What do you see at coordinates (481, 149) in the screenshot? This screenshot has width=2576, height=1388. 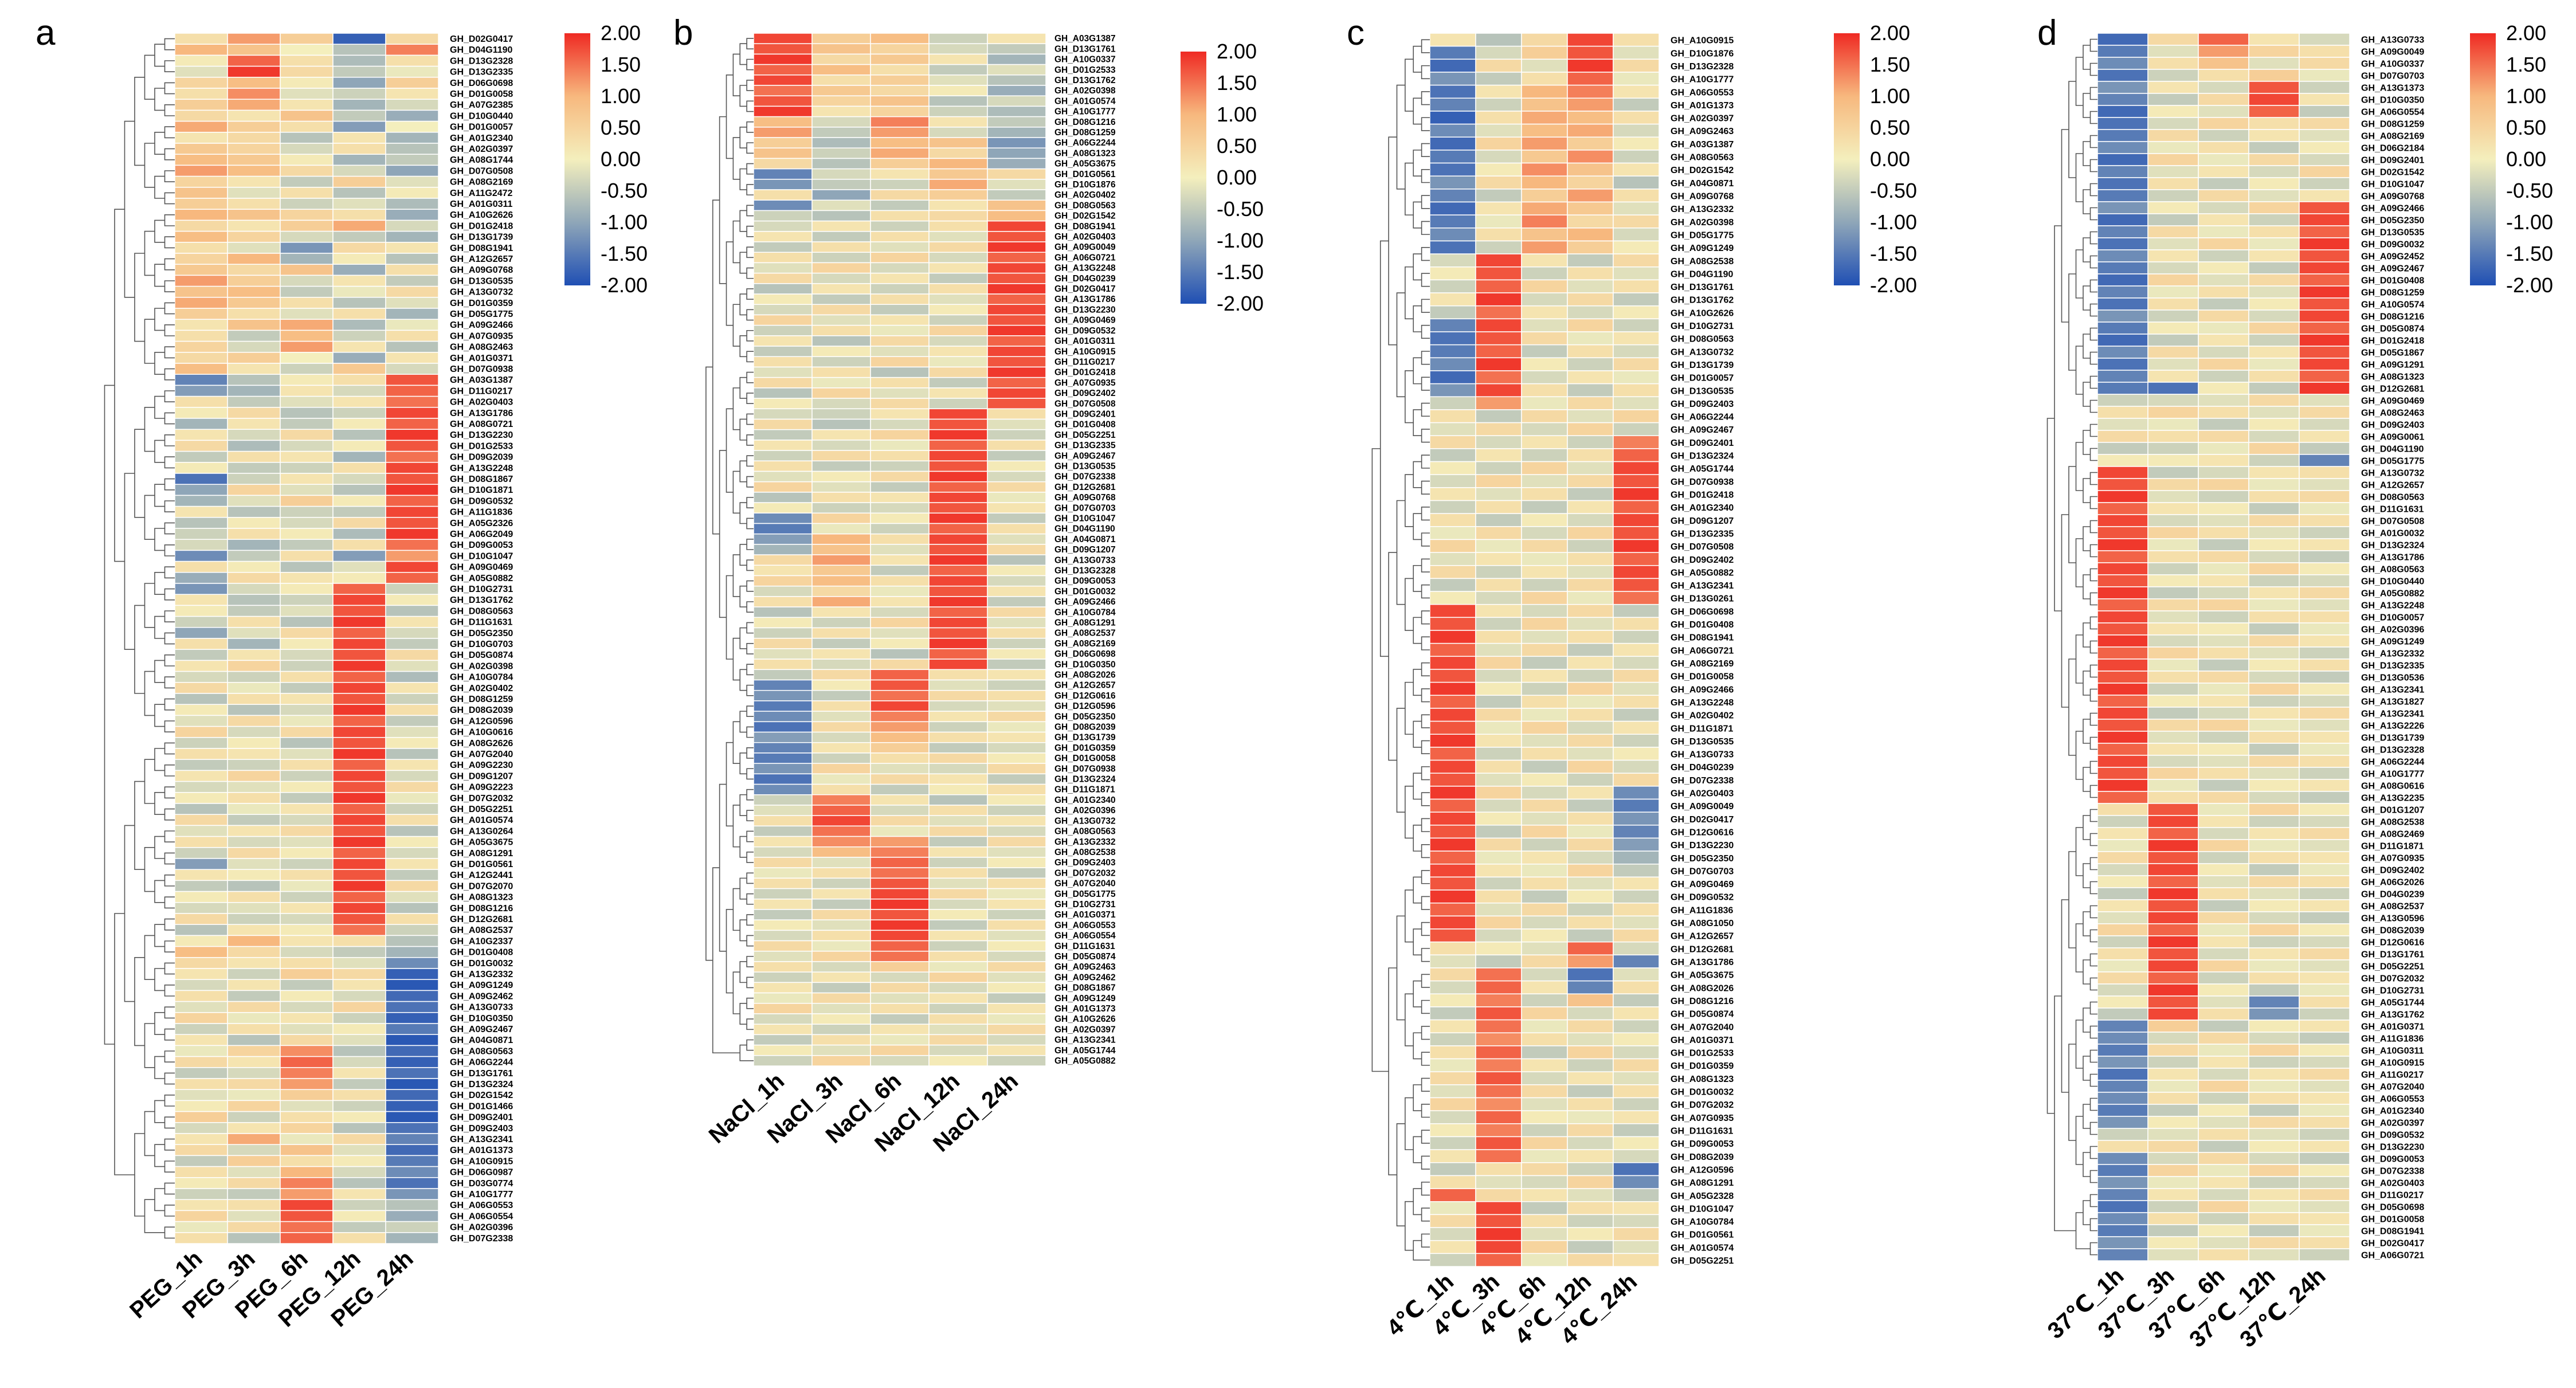 I see `row-label: GH_A02G0397` at bounding box center [481, 149].